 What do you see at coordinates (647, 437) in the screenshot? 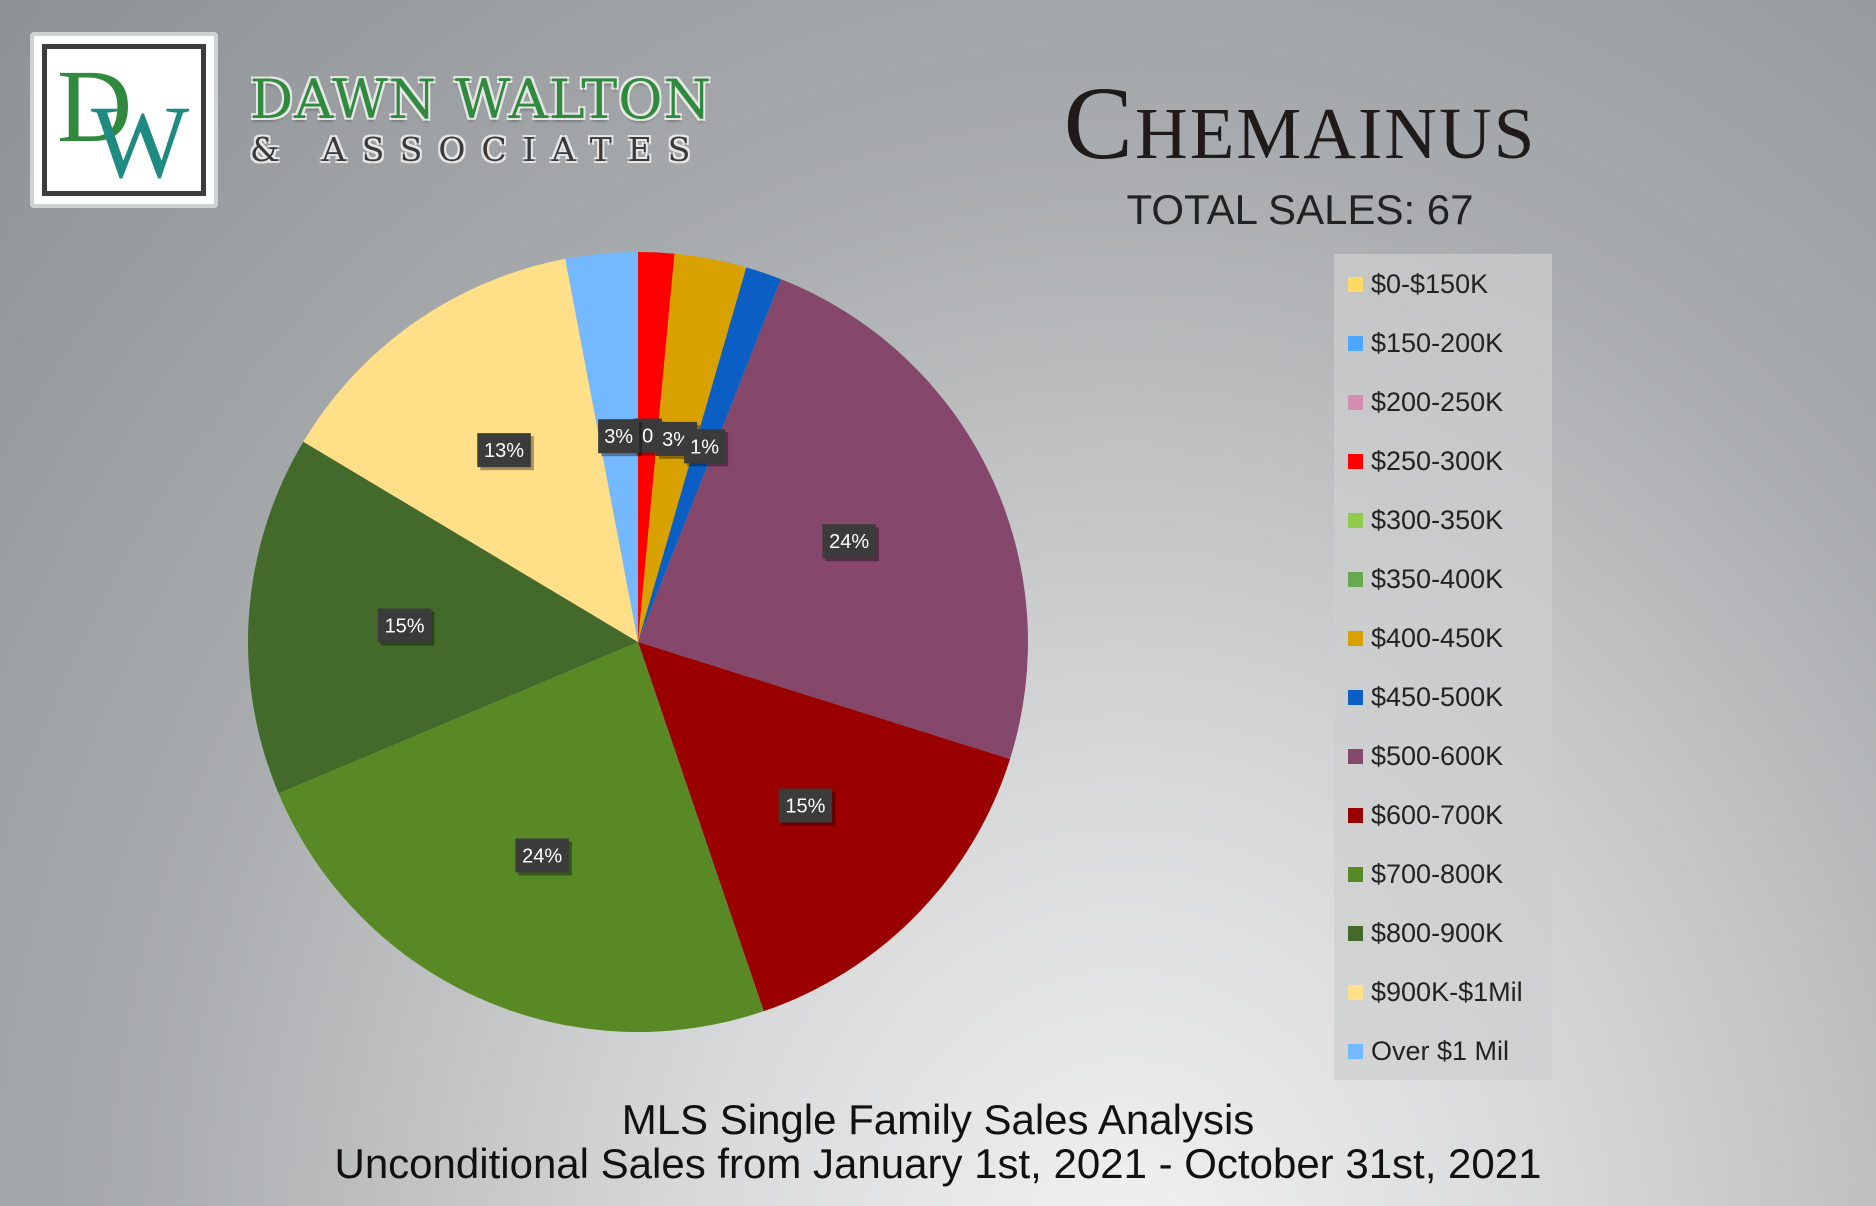
I see `data-label-text: 0` at bounding box center [647, 437].